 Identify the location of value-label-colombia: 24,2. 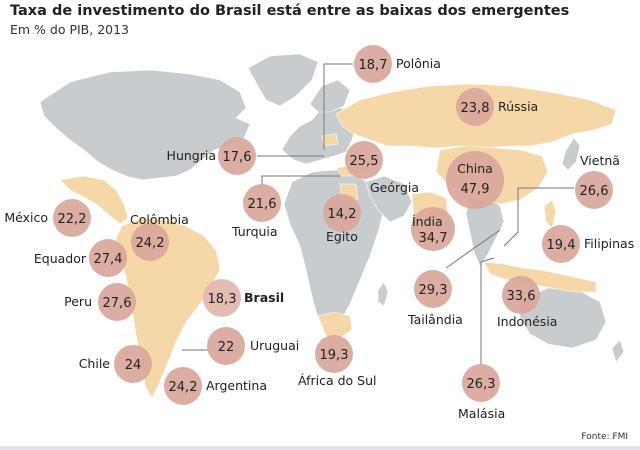
(150, 243).